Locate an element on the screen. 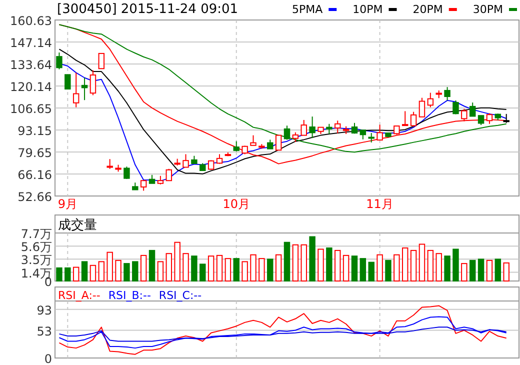 The image size is (520, 365). y-tick-label: 79.65 is located at coordinates (35, 153).